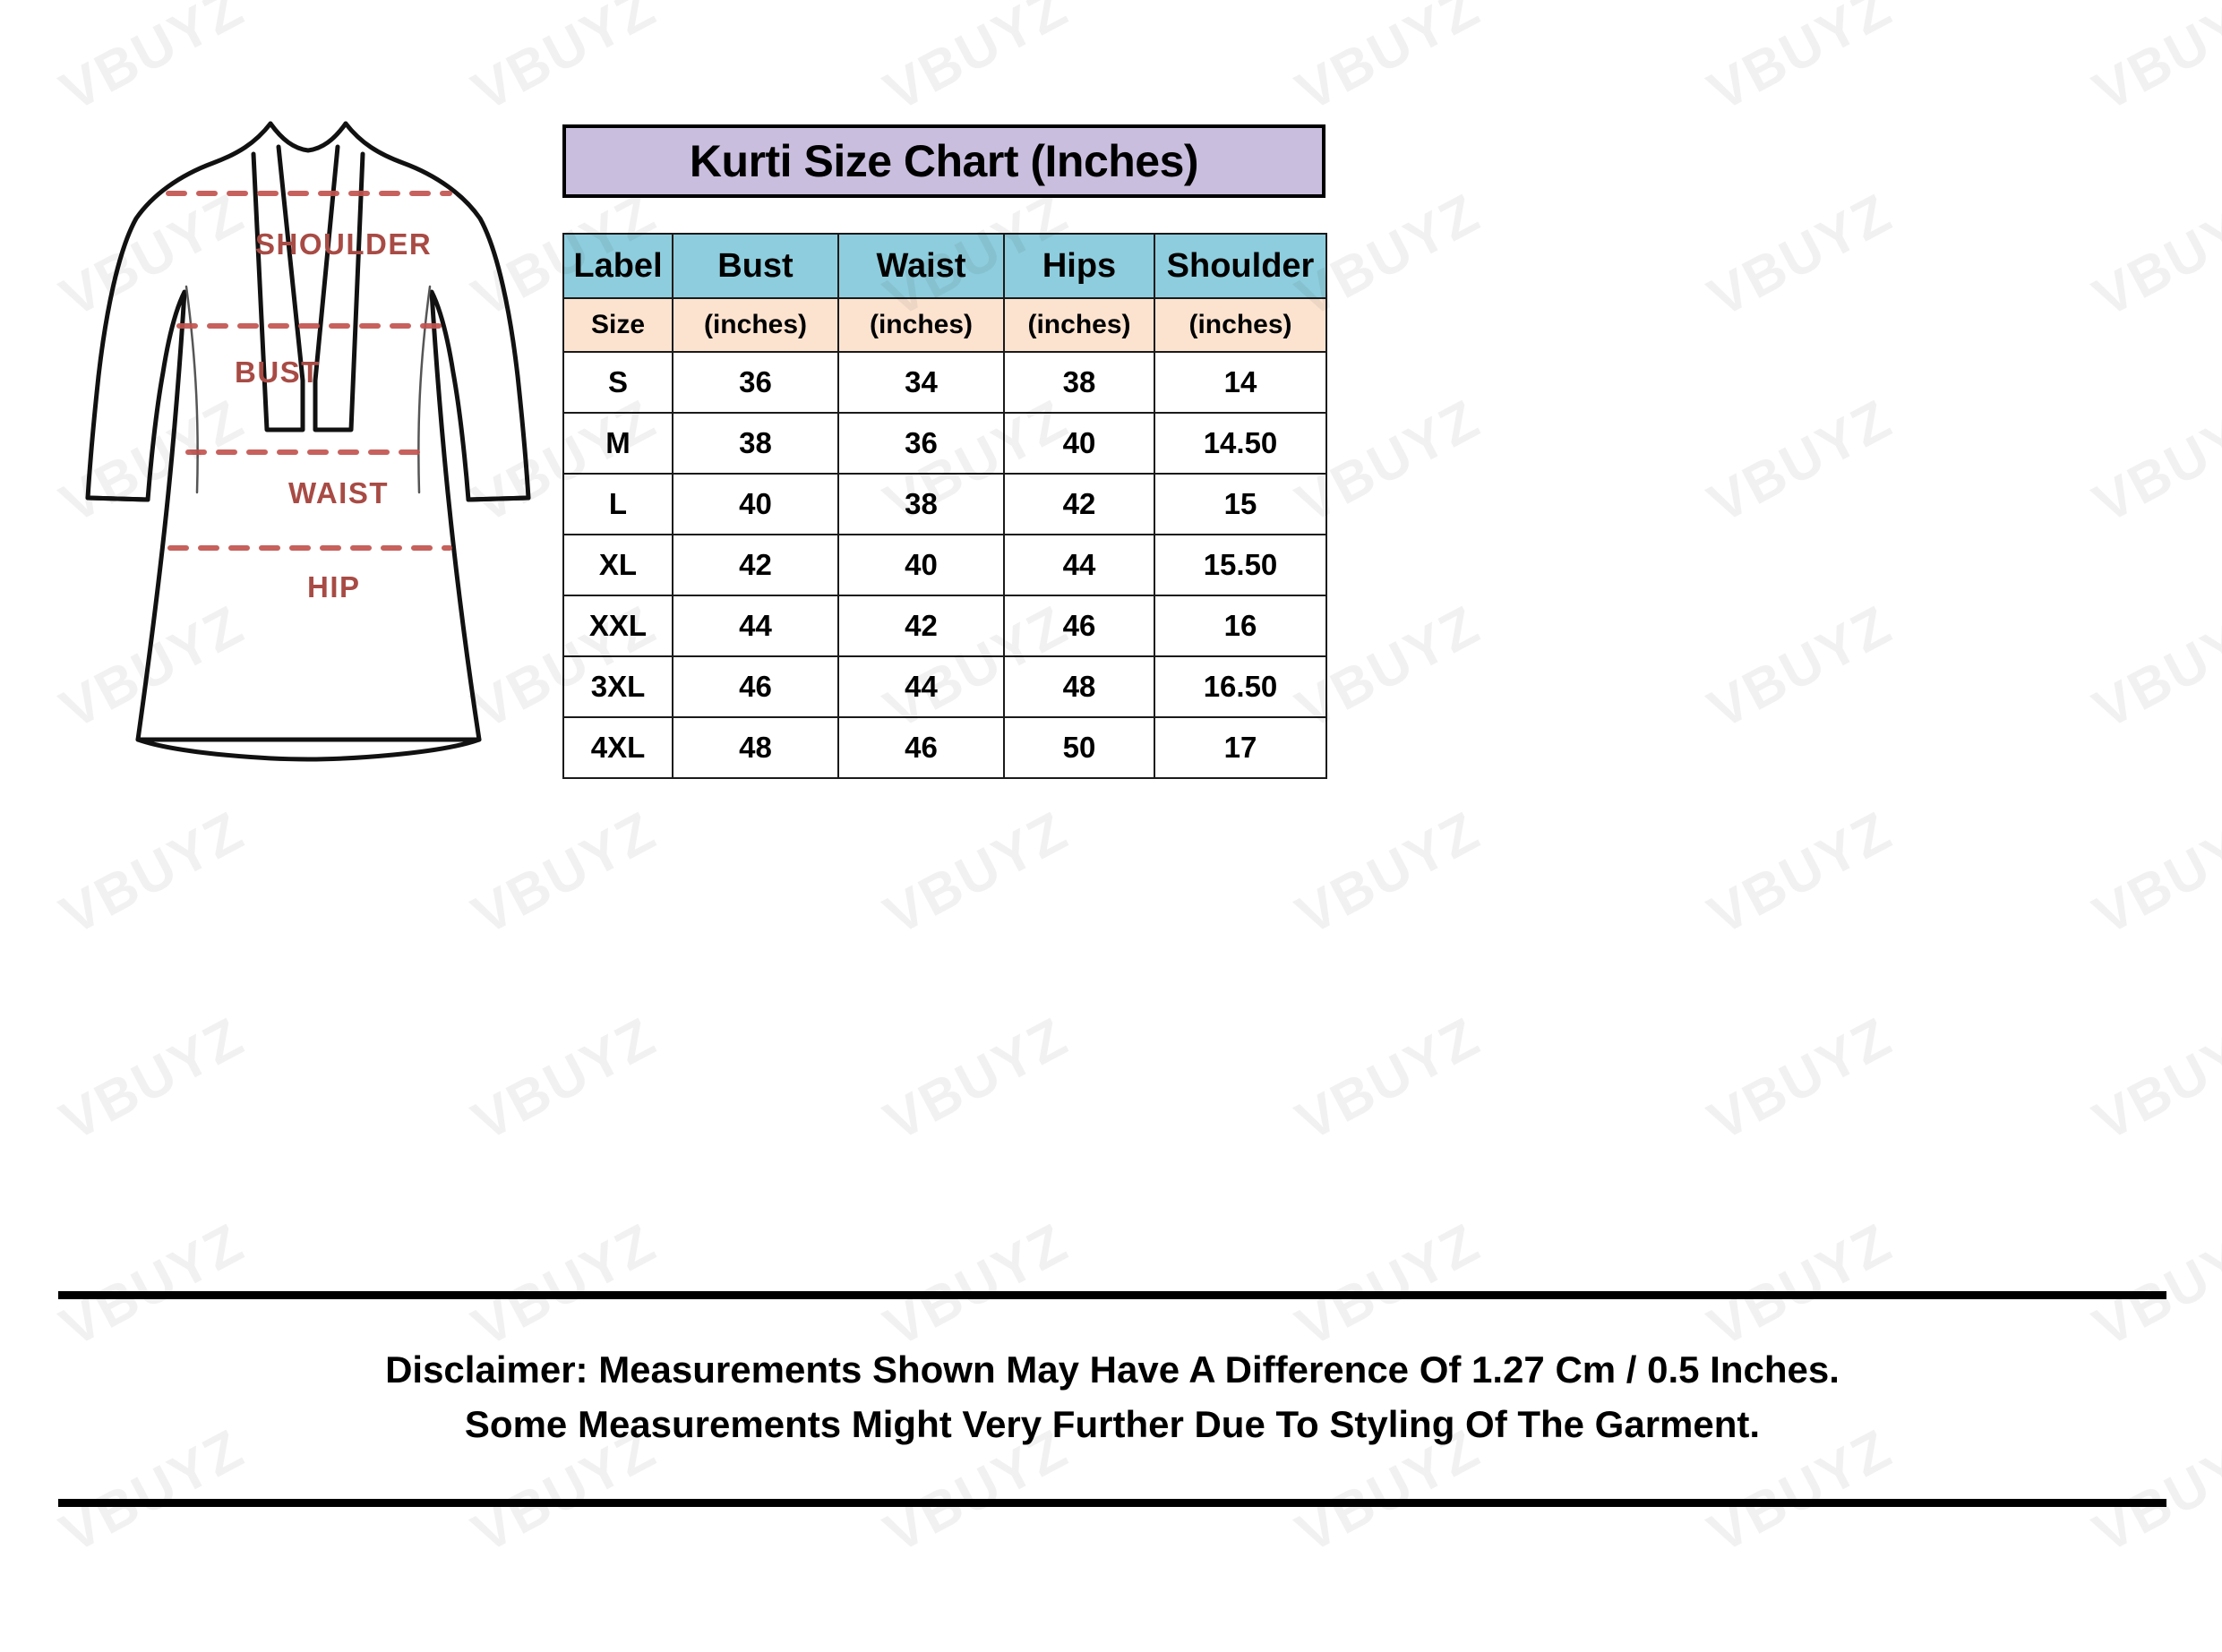 The image size is (2222, 1652). What do you see at coordinates (618, 565) in the screenshot?
I see `cell-label: XL` at bounding box center [618, 565].